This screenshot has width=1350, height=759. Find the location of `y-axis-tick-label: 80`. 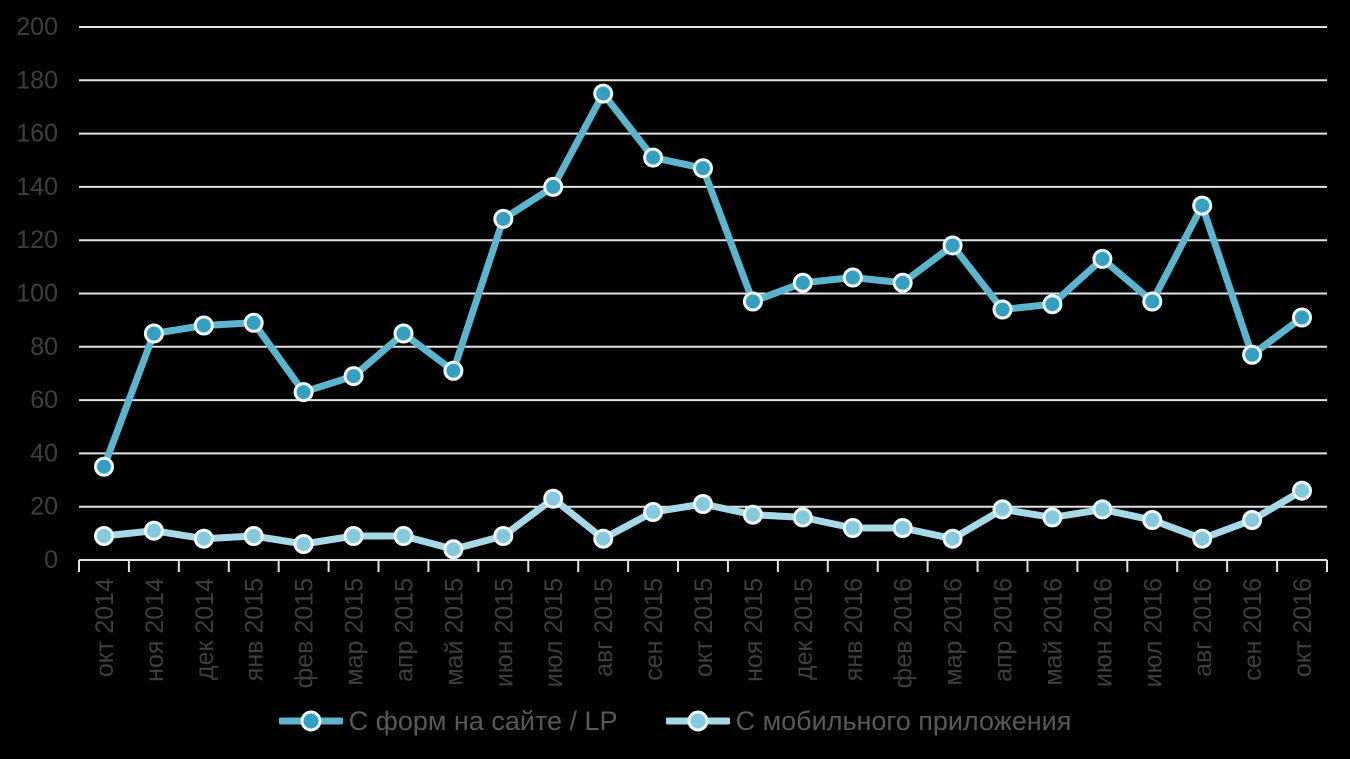

y-axis-tick-label: 80 is located at coordinates (44, 347).